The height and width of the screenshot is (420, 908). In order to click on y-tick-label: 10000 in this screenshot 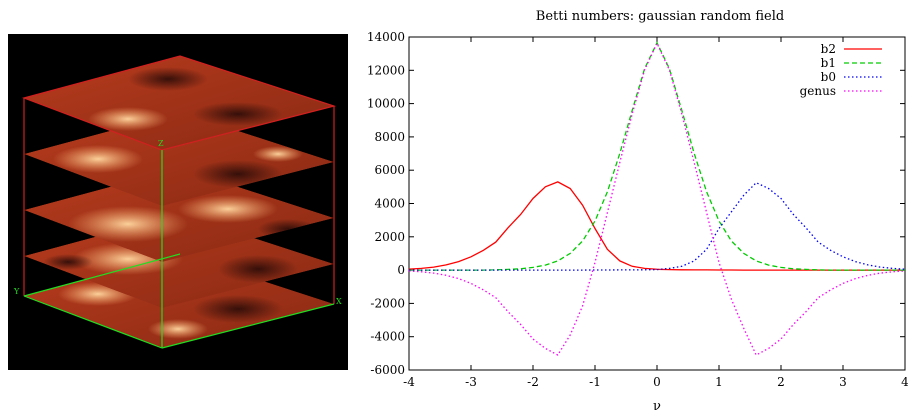, I will do `click(386, 104)`.